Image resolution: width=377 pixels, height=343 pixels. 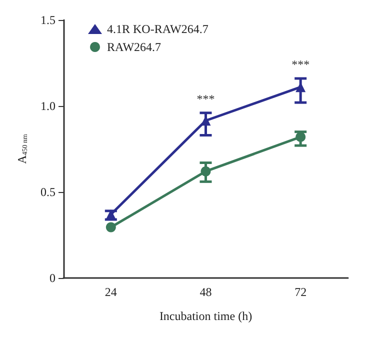 What do you see at coordinates (300, 292) in the screenshot?
I see `x-tick-label: 72` at bounding box center [300, 292].